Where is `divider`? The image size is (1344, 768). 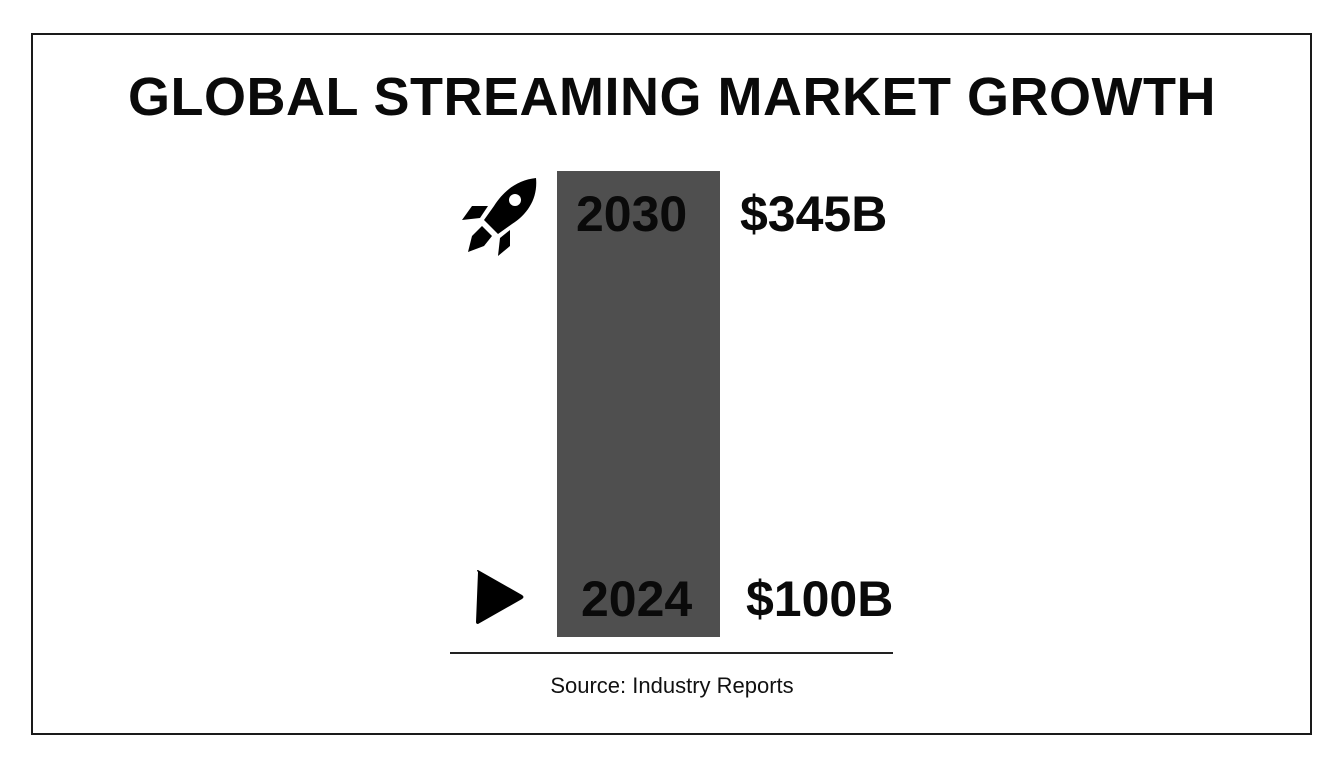
divider is located at coordinates (671, 653).